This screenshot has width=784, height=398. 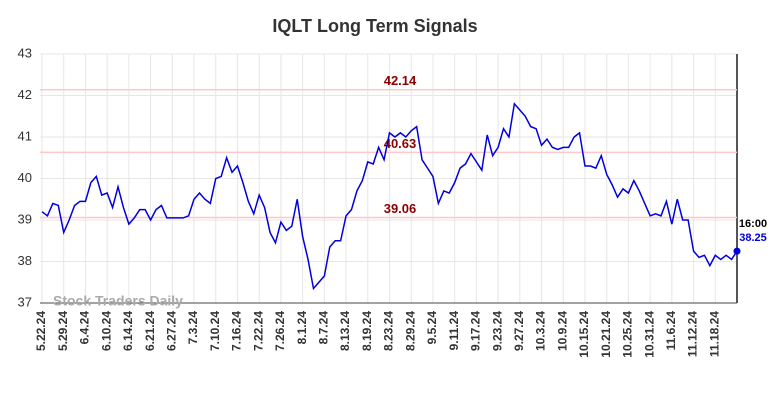 I want to click on x-tick-label: 8.23.24, so click(x=389, y=331).